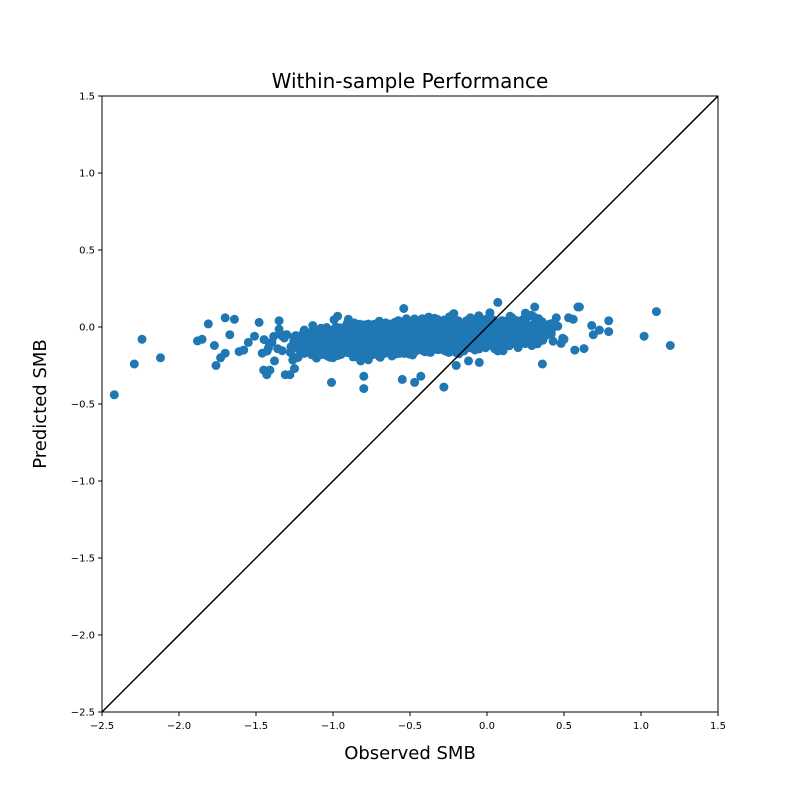 This screenshot has height=804, width=800. I want to click on y-axis-title: Predicted SMB, so click(40, 404).